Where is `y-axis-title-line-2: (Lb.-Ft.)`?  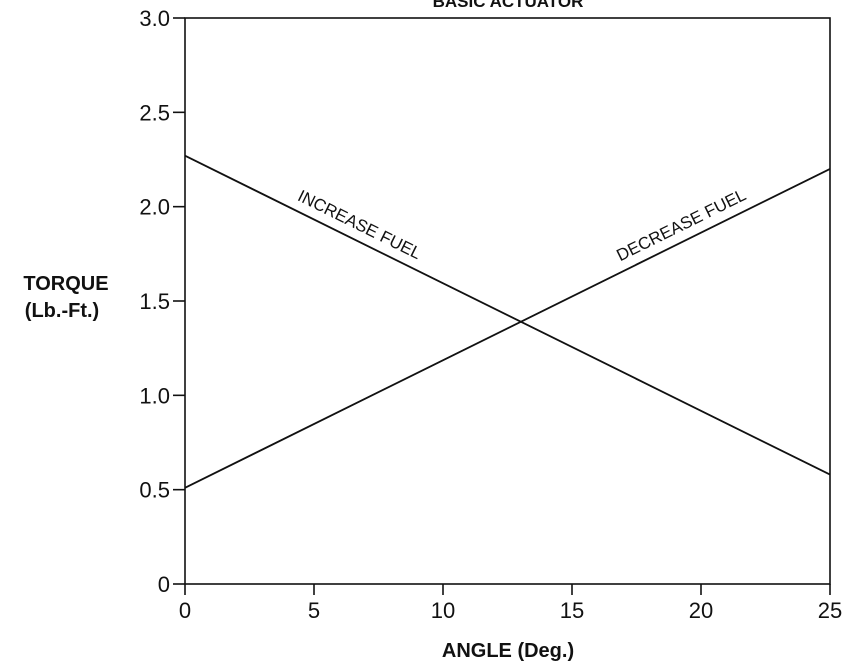 y-axis-title-line-2: (Lb.-Ft.) is located at coordinates (62, 311).